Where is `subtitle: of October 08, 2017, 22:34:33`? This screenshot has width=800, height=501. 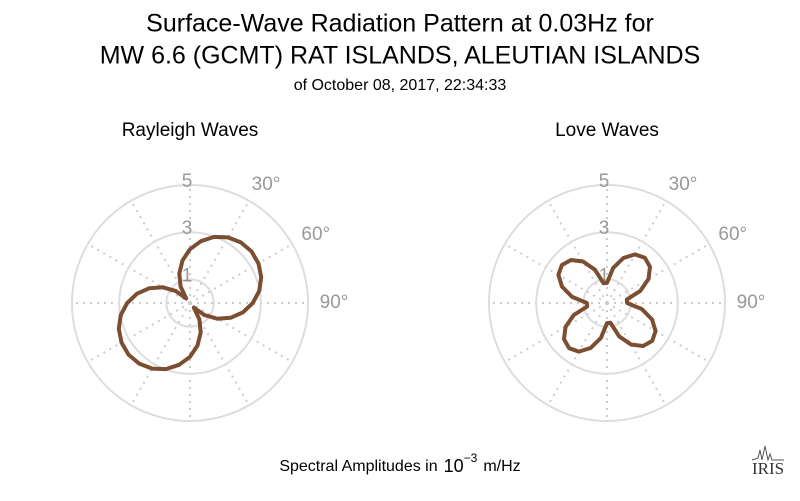 subtitle: of October 08, 2017, 22:34:33 is located at coordinates (400, 85).